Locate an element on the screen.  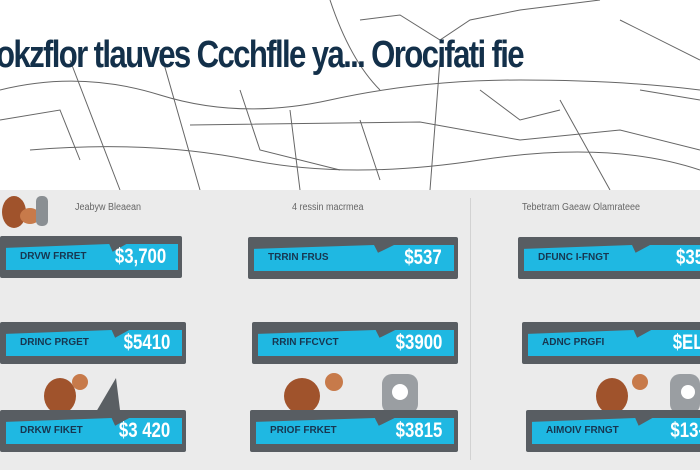
item-price: $3 420 is located at coordinates (144, 430).